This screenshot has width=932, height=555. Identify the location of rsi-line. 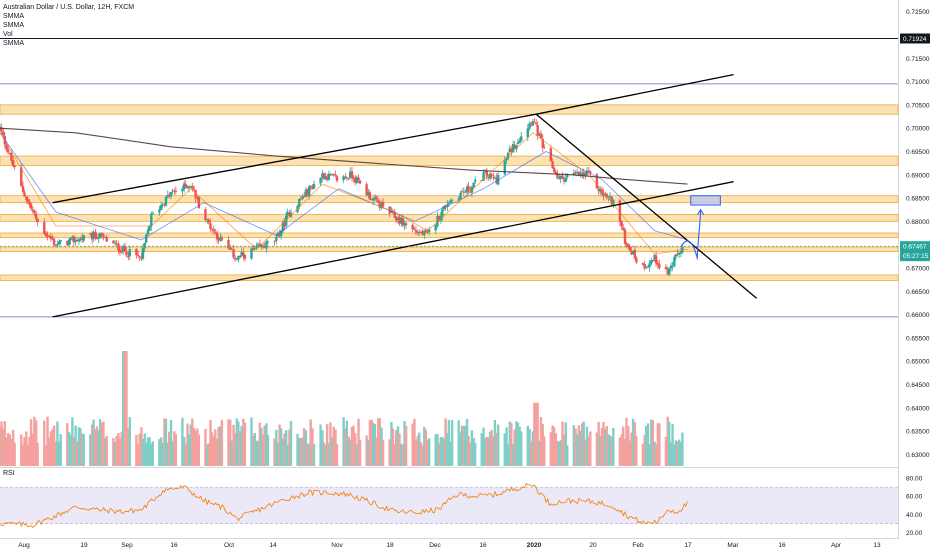
(344, 505).